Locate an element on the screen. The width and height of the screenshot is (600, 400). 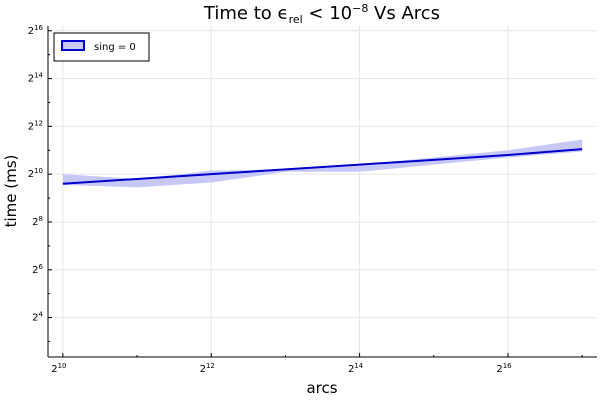
x-tick-label: 216 is located at coordinates (504, 368).